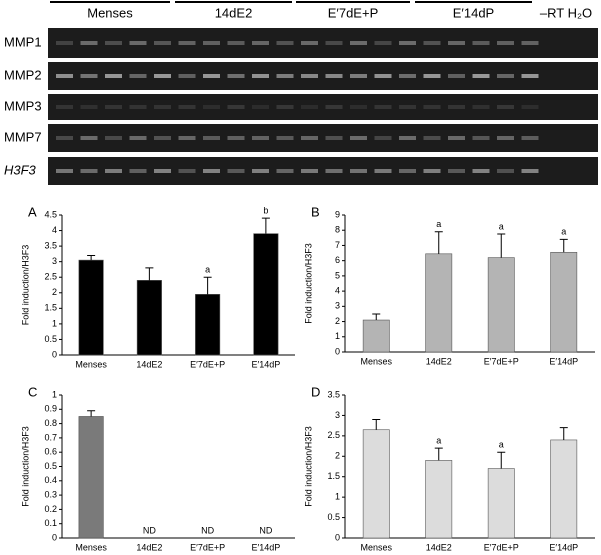 This screenshot has width=601, height=555. What do you see at coordinates (50, 480) in the screenshot?
I see `y-tick-label: 0.4` at bounding box center [50, 480].